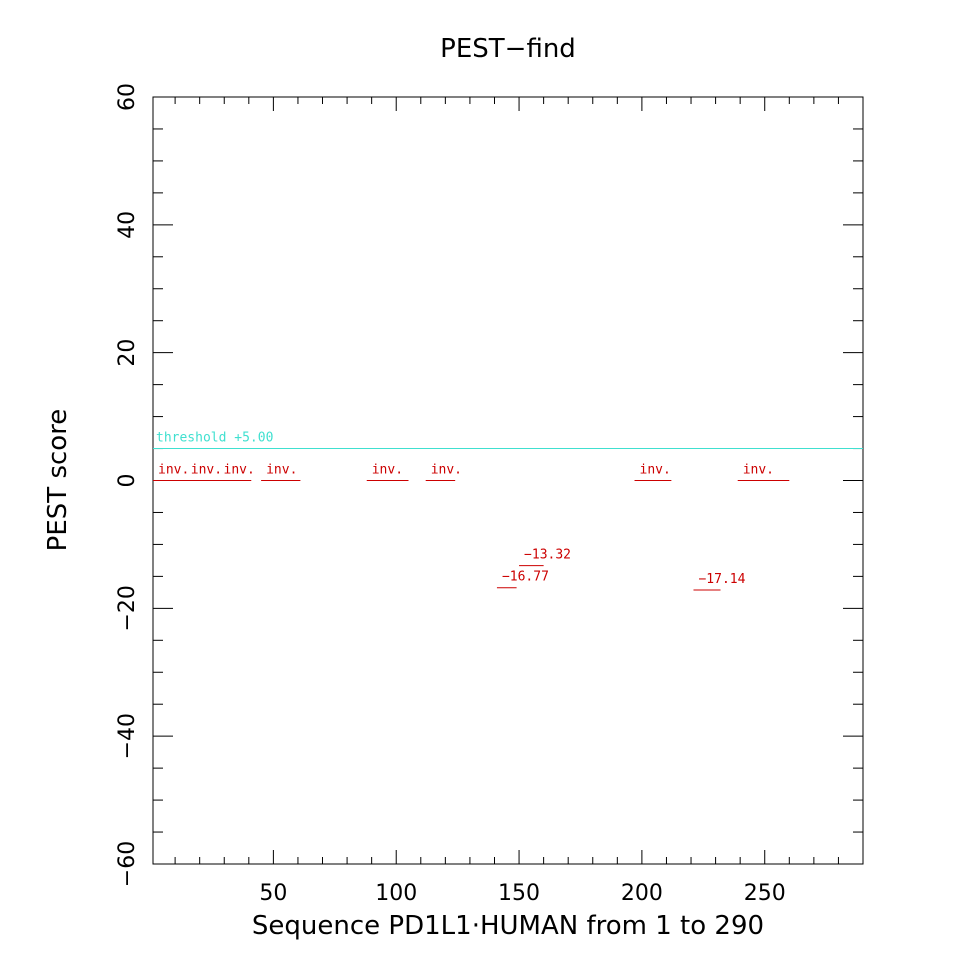 The height and width of the screenshot is (960, 960). What do you see at coordinates (547, 555) in the screenshot?
I see `segment-label: −13.32` at bounding box center [547, 555].